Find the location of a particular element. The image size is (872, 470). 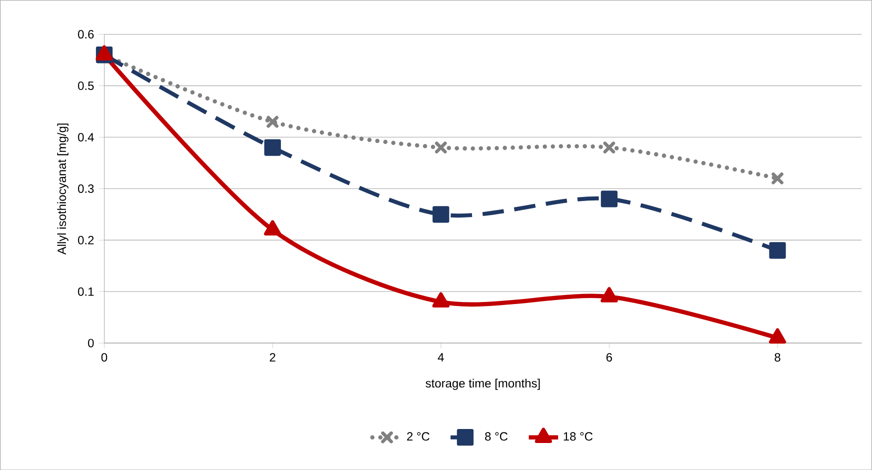

x-tick-label: 6 is located at coordinates (609, 357).